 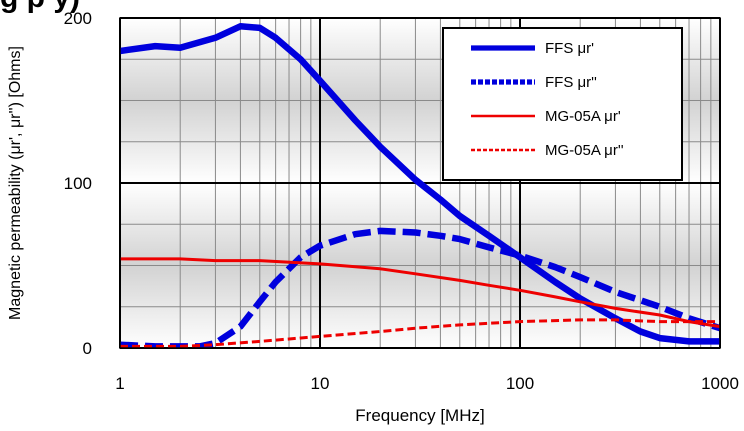 I want to click on chart-title-fragment: g p y), so click(x=40, y=7).